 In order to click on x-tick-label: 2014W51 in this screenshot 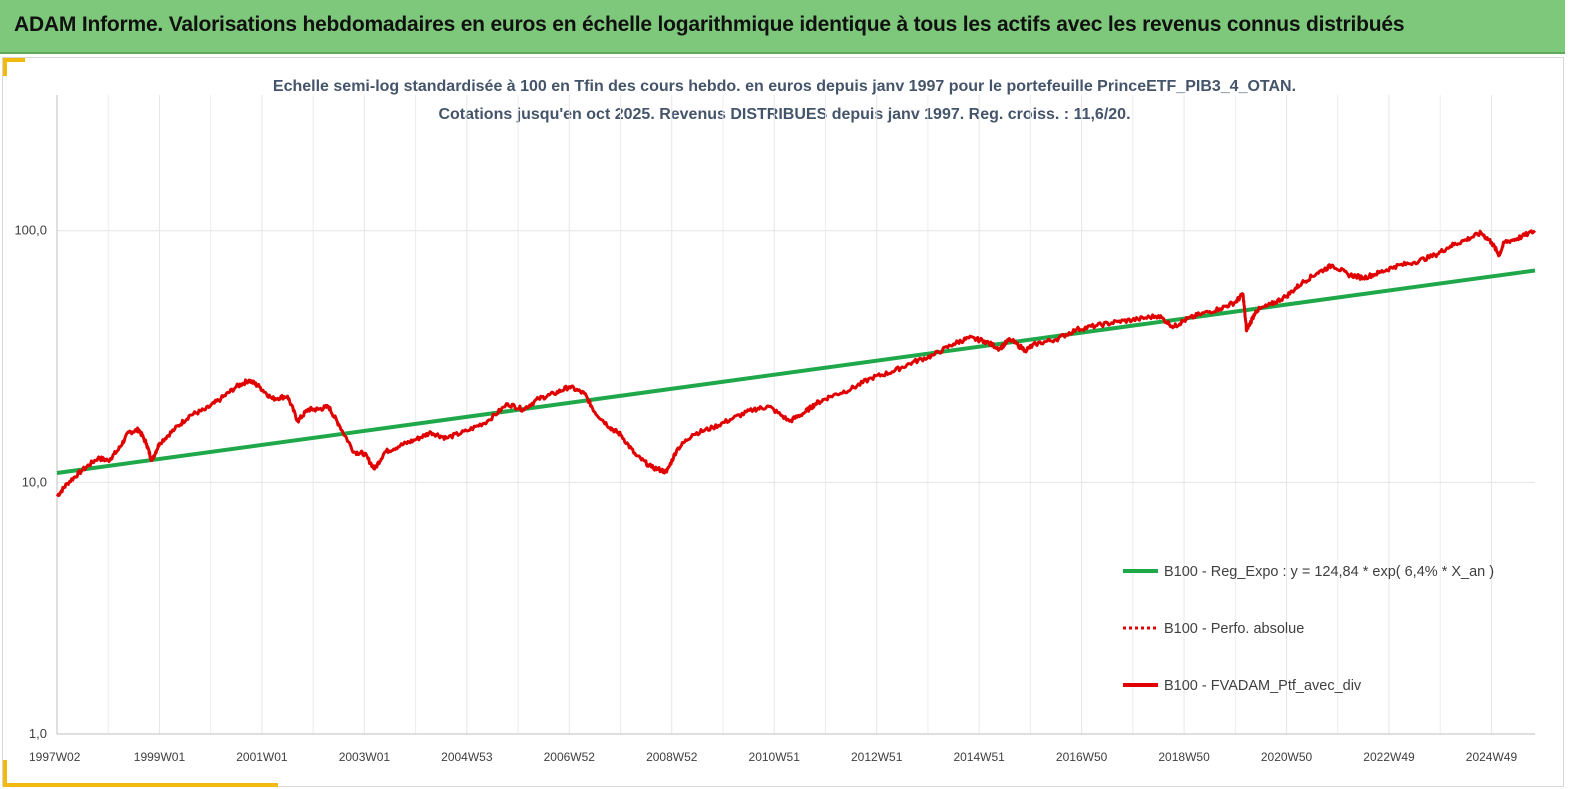, I will do `click(979, 757)`.